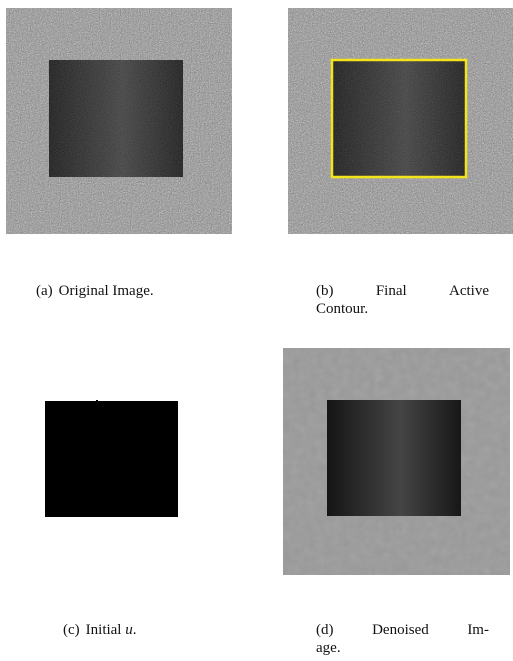 This screenshot has height=661, width=513. Describe the element at coordinates (103, 630) in the screenshot. I see `caption-c-text: Initial` at that location.